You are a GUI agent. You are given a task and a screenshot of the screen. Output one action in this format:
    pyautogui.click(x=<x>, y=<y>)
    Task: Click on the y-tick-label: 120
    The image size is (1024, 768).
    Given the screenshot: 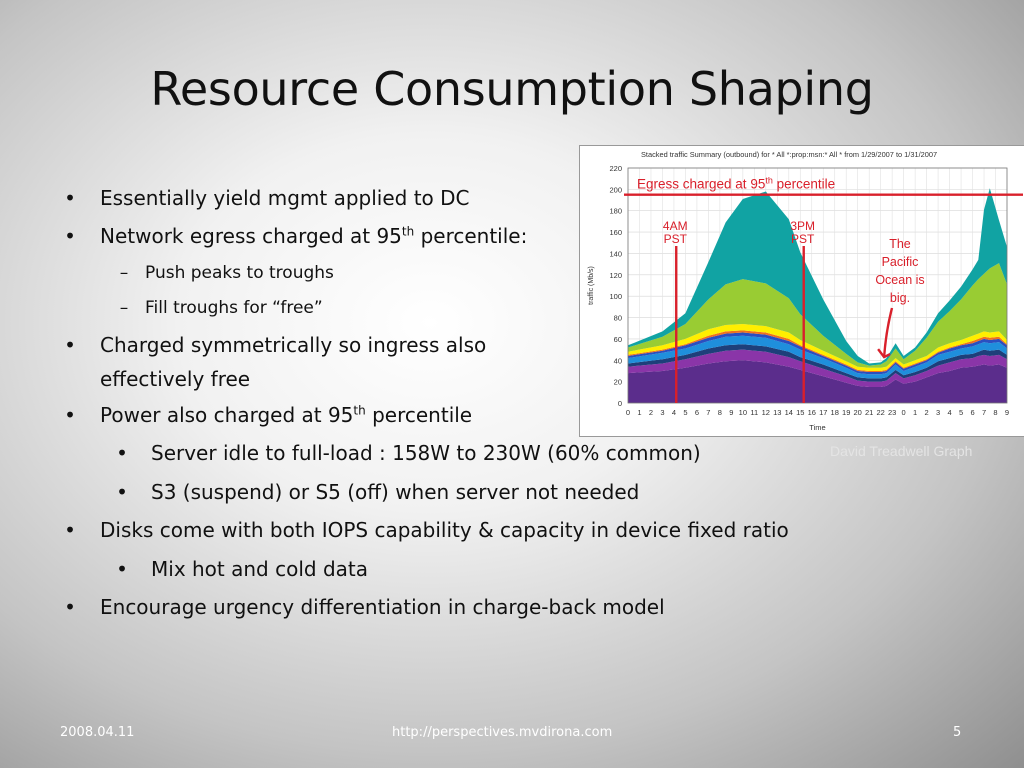 What is the action you would take?
    pyautogui.click(x=615, y=275)
    